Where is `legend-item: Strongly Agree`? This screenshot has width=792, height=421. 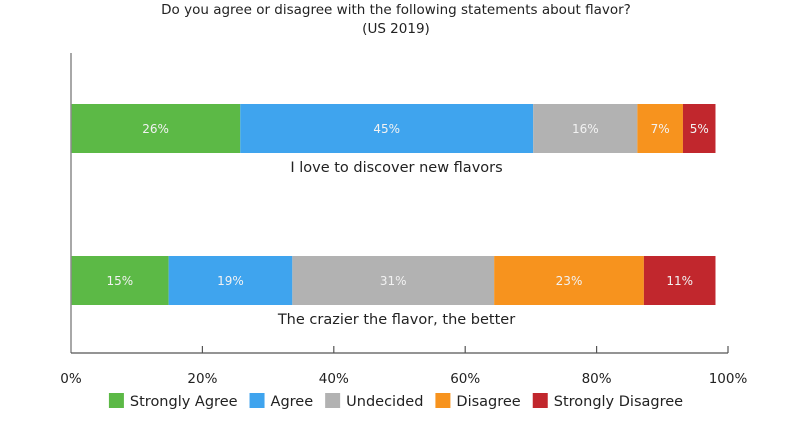 legend-item: Strongly Agree is located at coordinates (173, 401).